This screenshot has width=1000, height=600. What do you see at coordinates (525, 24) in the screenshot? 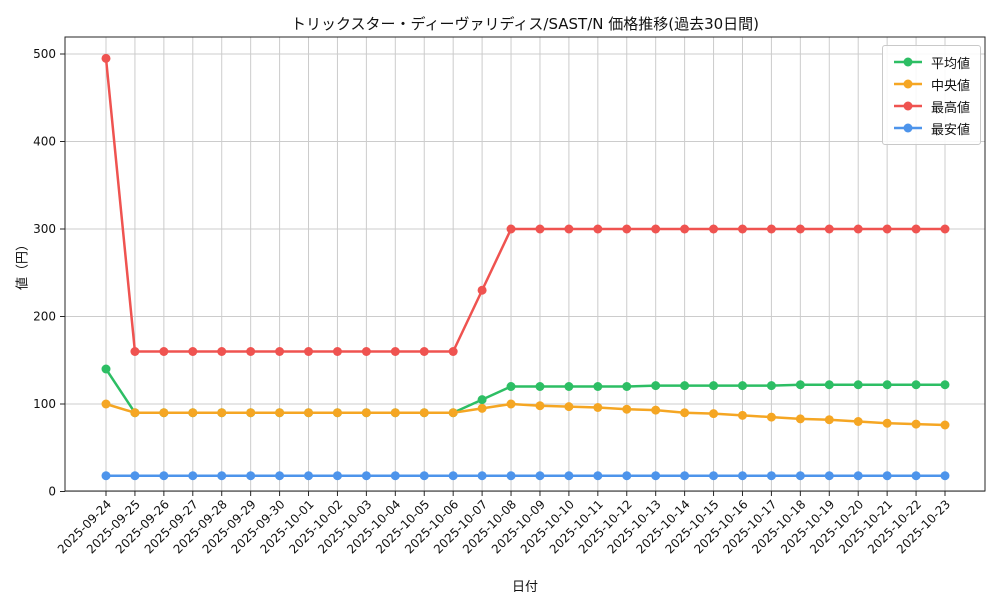
I see `chart-title: トリックスター・ディーヴァリディス/SAST/N 価格推移(過去30日間)` at bounding box center [525, 24].